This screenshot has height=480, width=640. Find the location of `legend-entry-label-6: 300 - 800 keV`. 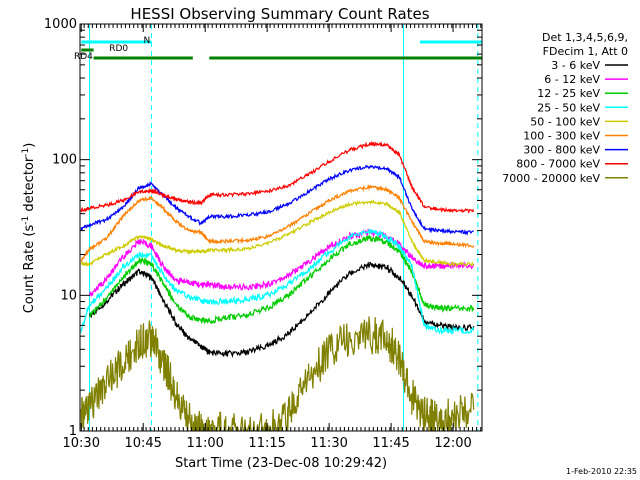

legend-entry-label-6: 300 - 800 keV is located at coordinates (561, 150).